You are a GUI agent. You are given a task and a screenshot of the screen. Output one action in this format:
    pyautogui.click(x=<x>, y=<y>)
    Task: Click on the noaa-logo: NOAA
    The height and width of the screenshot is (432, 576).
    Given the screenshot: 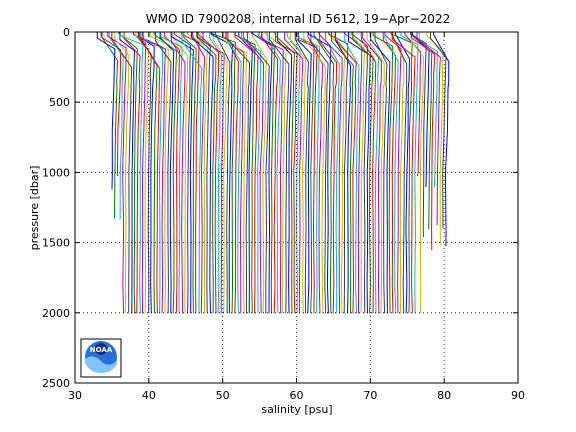 What is the action you would take?
    pyautogui.click(x=101, y=358)
    